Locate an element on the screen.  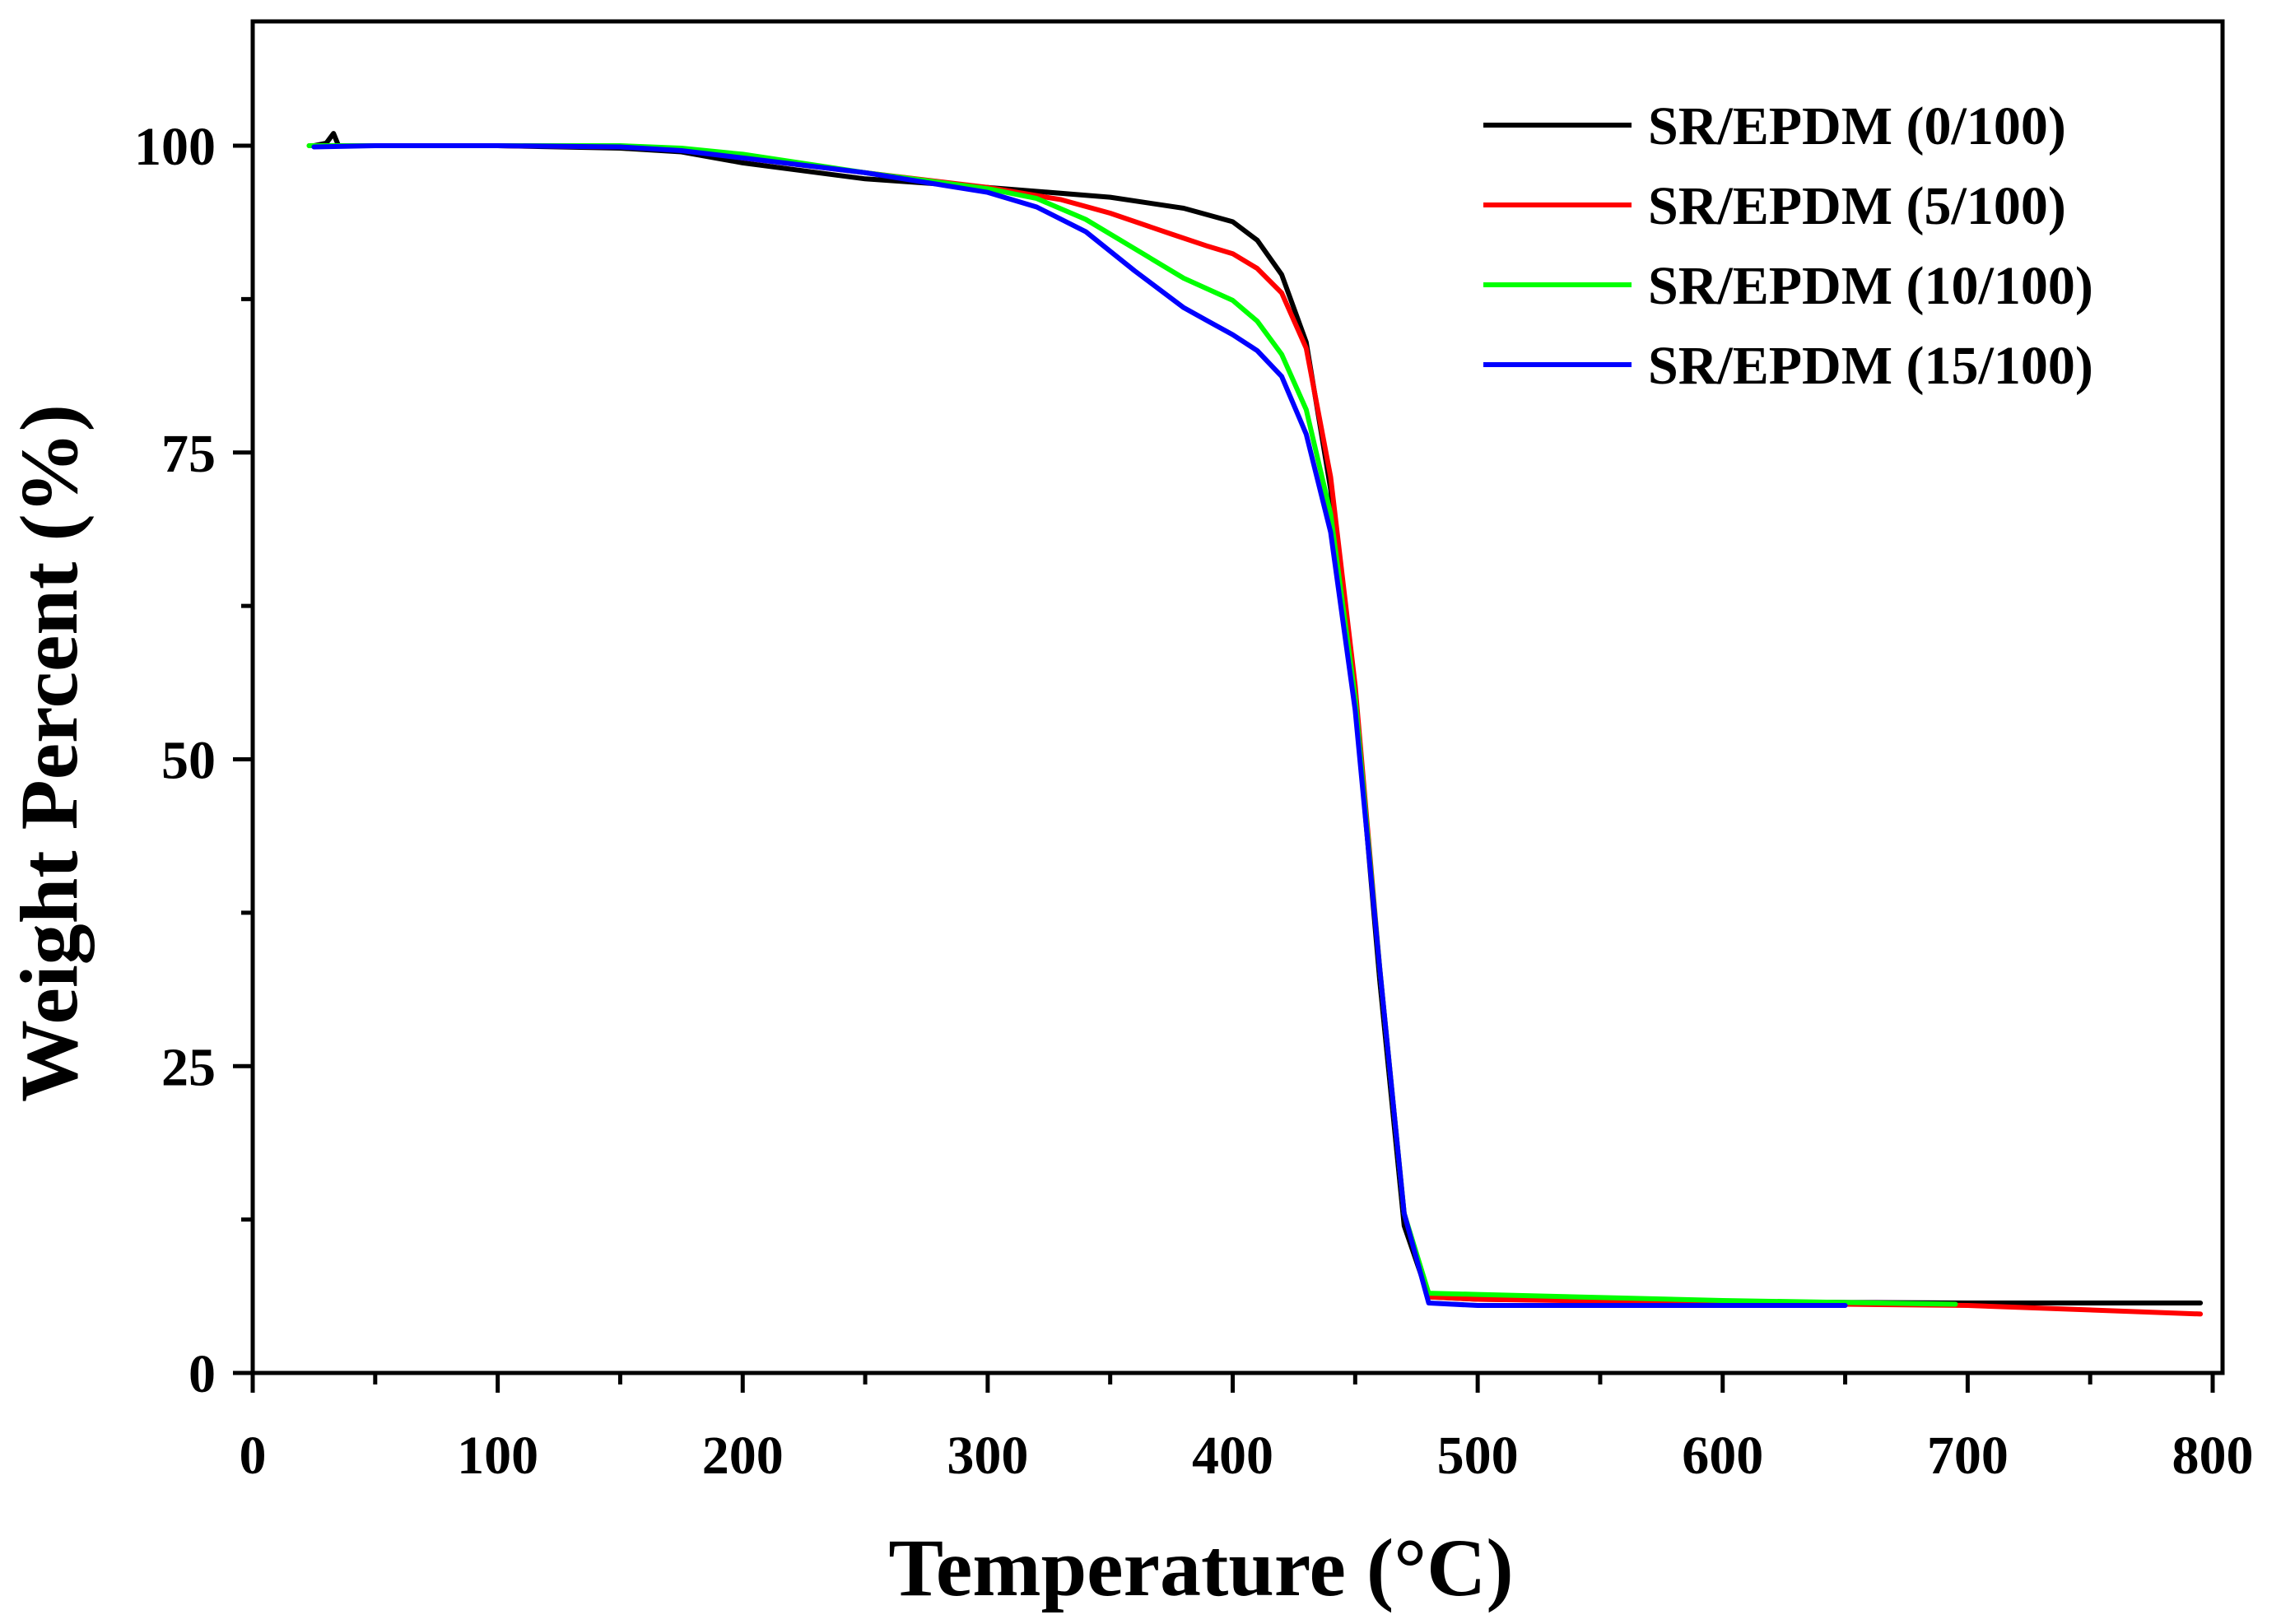
x-axis-title: Temperature (°C) is located at coordinates (1200, 1567).